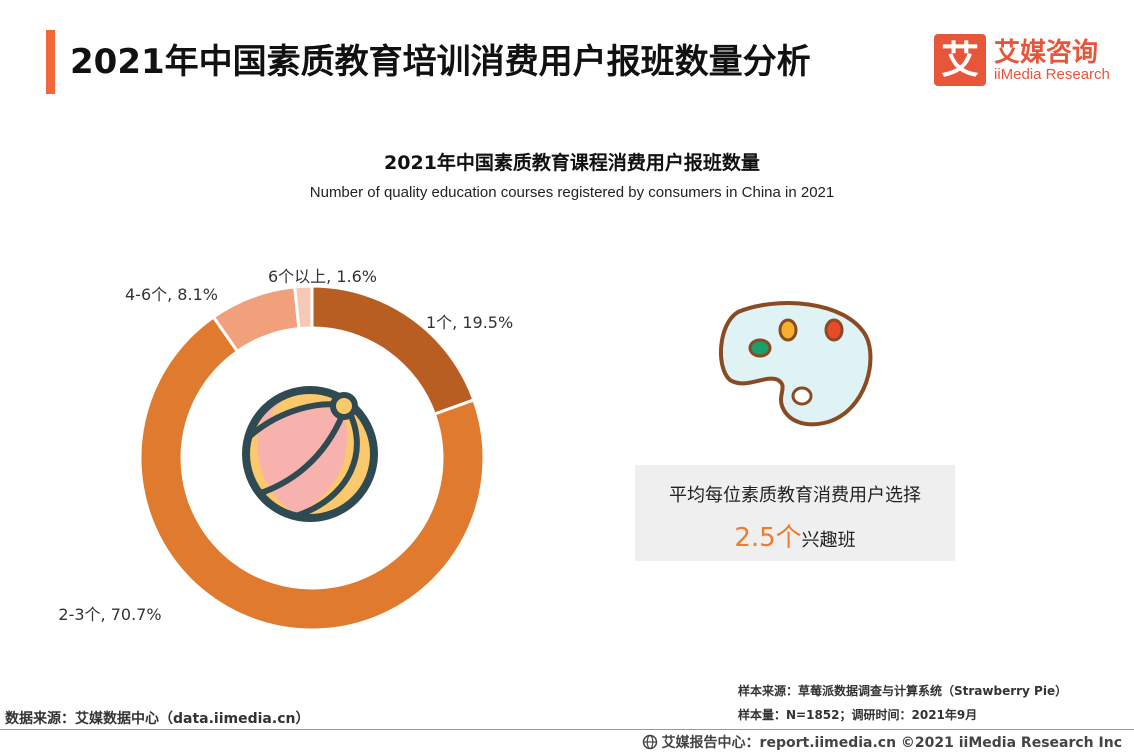 The height and width of the screenshot is (756, 1134). I want to click on brand-logo: 艾 艾媒咨询 iiMedia Research, so click(1024, 62).